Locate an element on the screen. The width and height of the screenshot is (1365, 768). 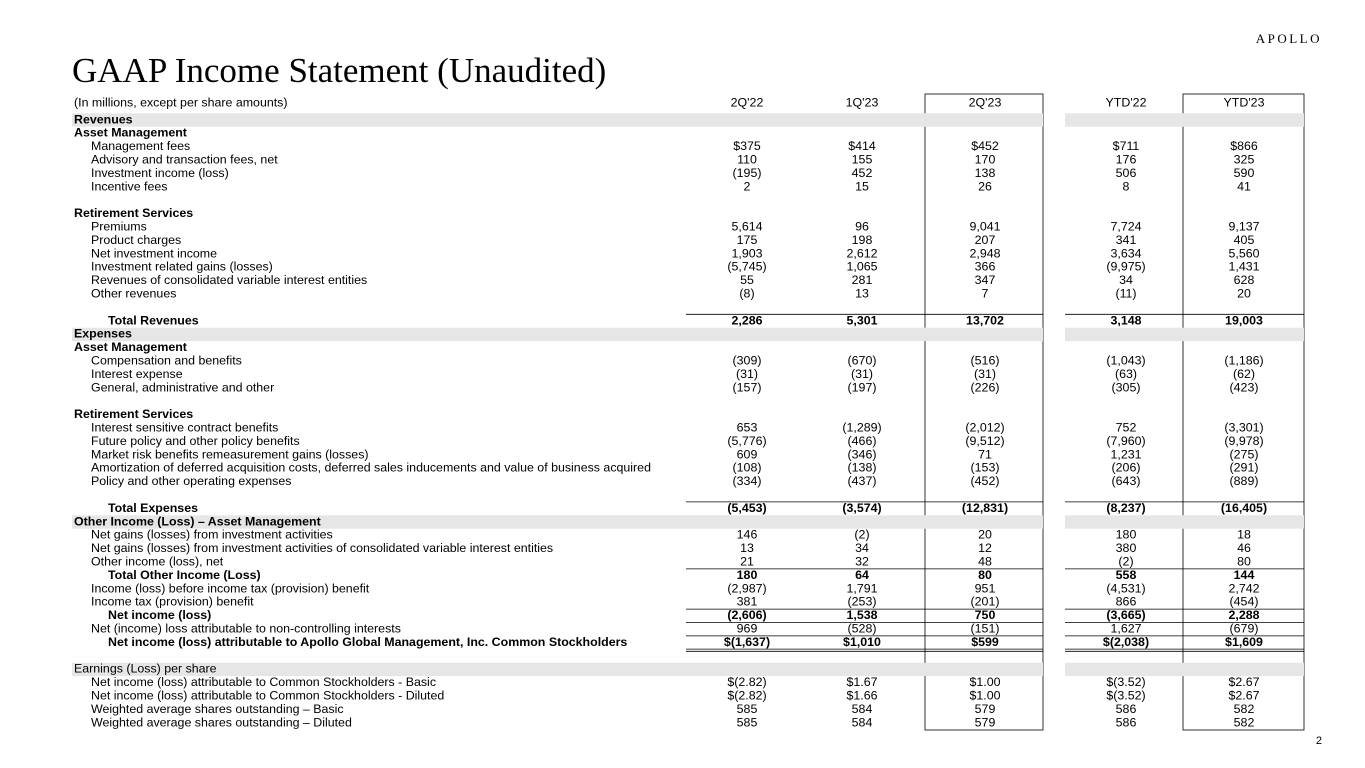
cell-value: (138) is located at coordinates (862, 468).